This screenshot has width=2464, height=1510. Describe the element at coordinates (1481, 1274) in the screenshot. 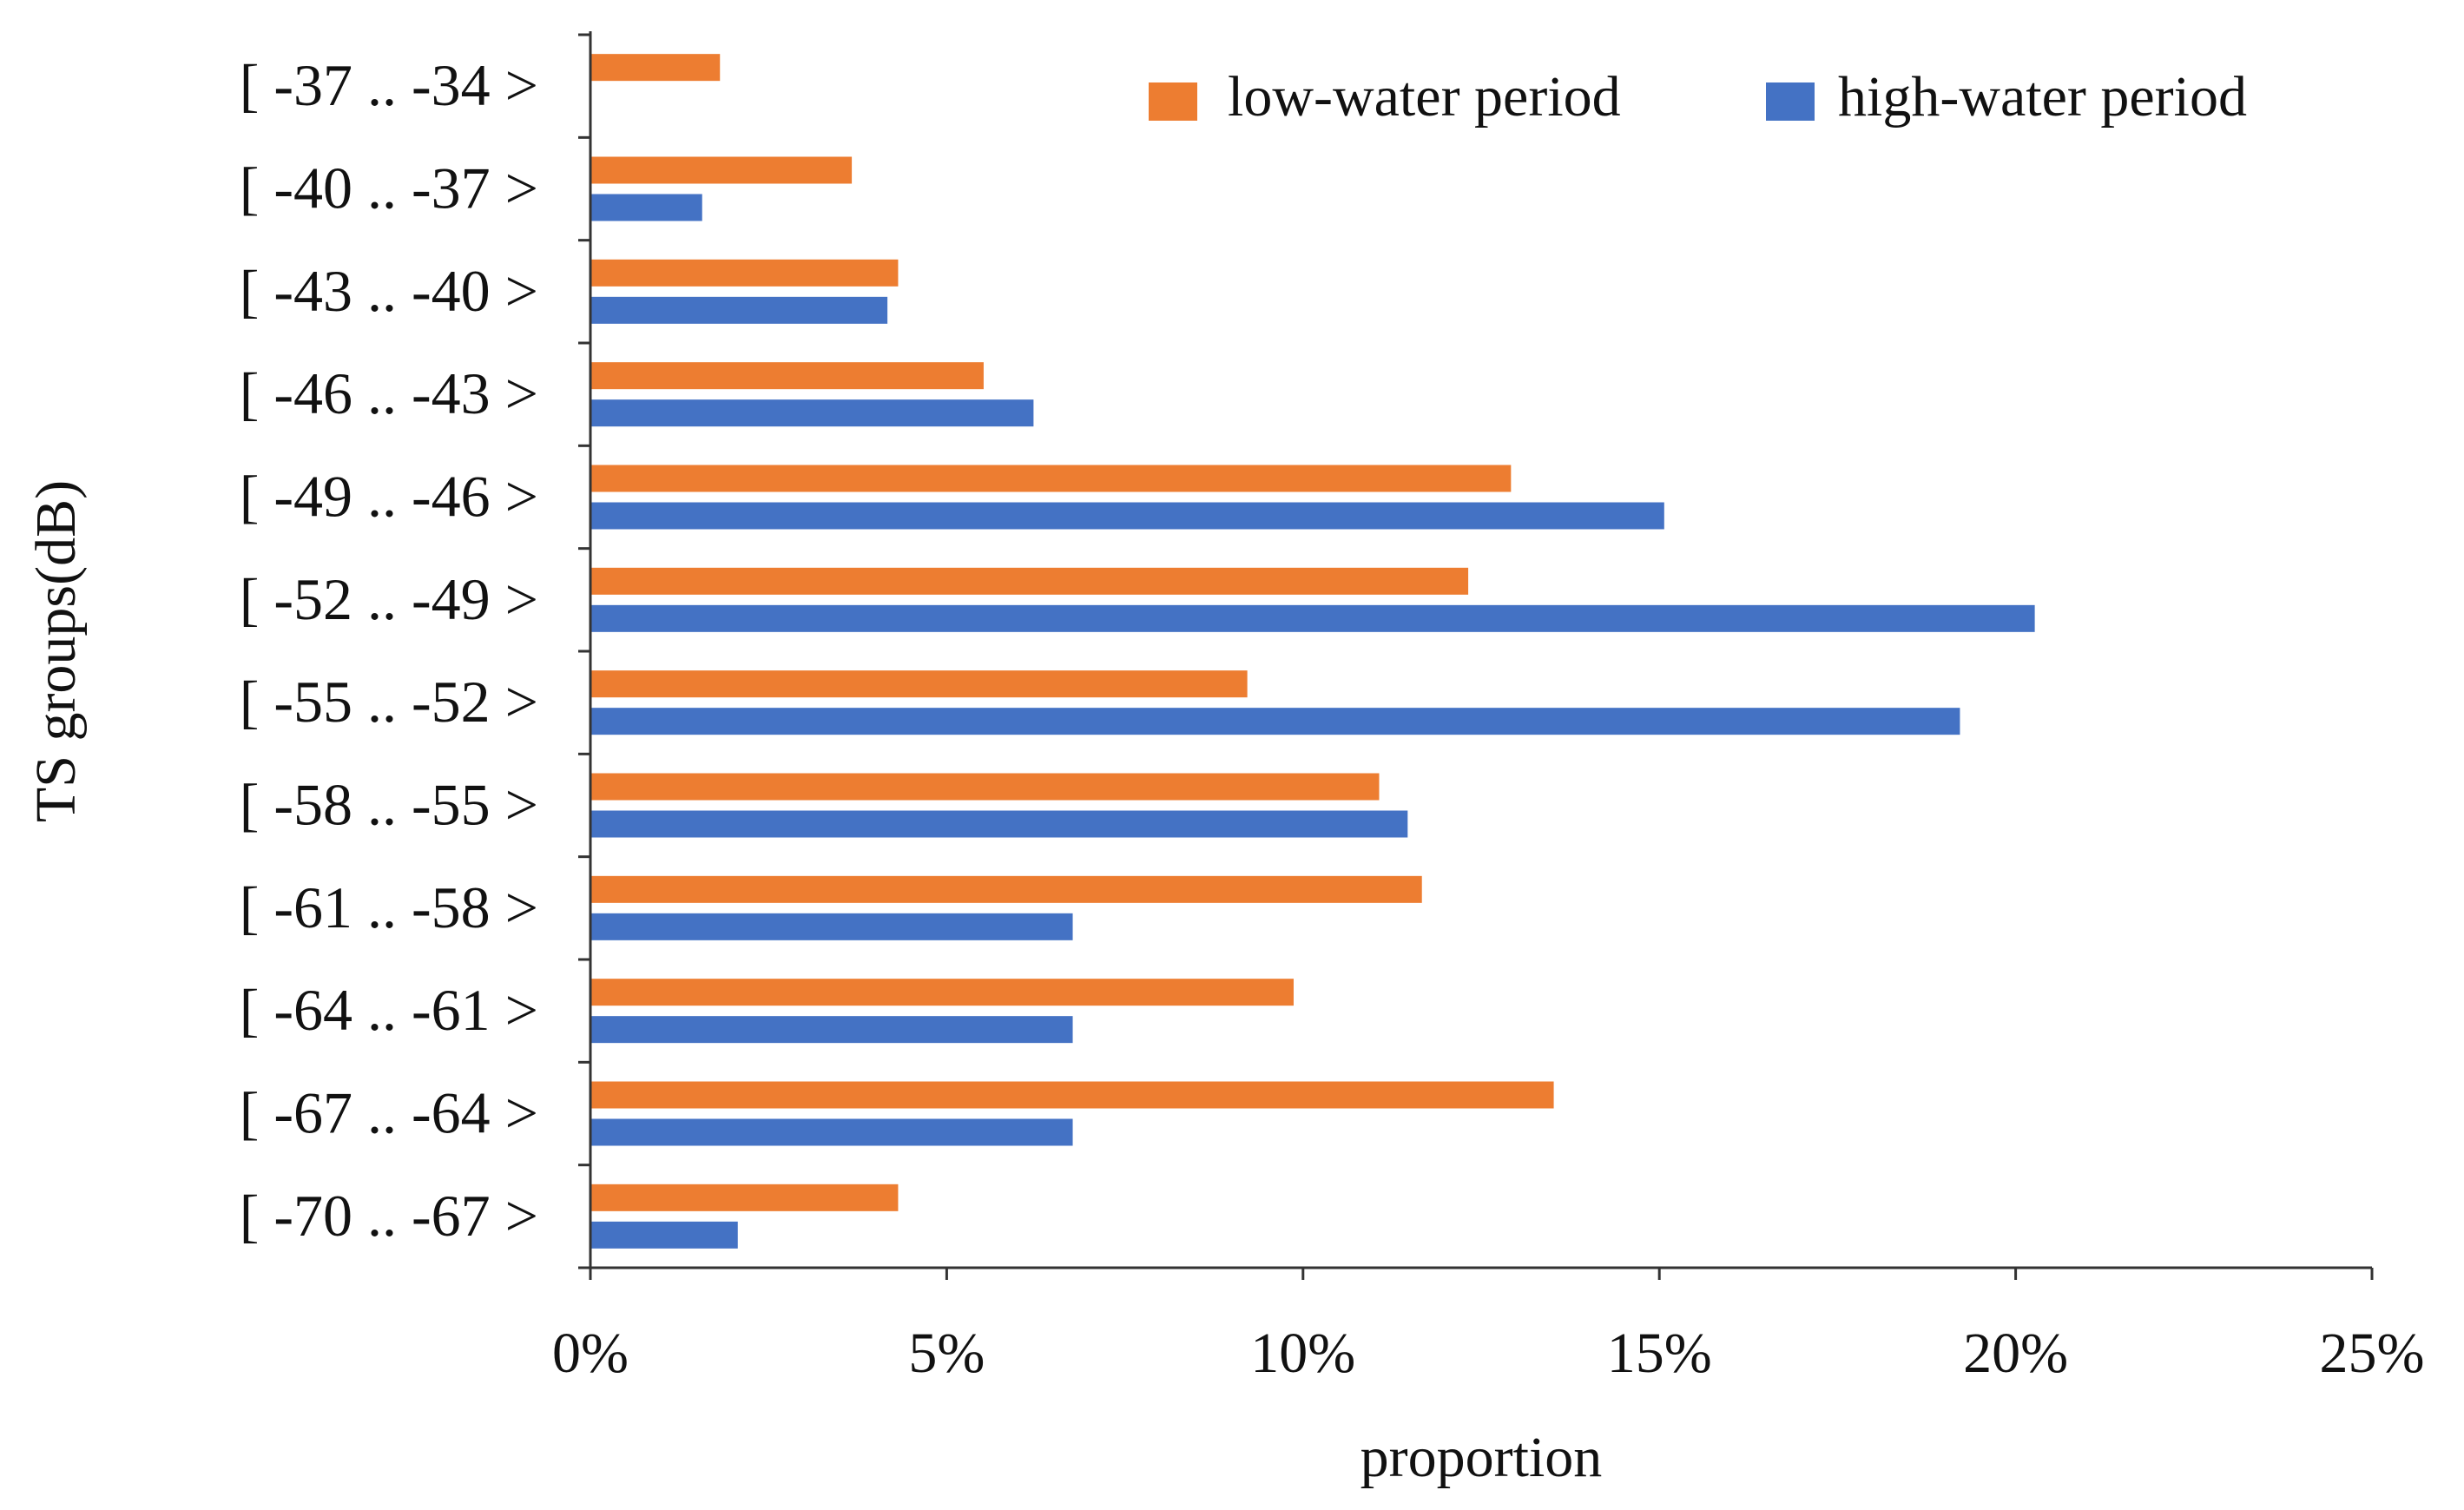

I see `x-ticks-group` at that location.